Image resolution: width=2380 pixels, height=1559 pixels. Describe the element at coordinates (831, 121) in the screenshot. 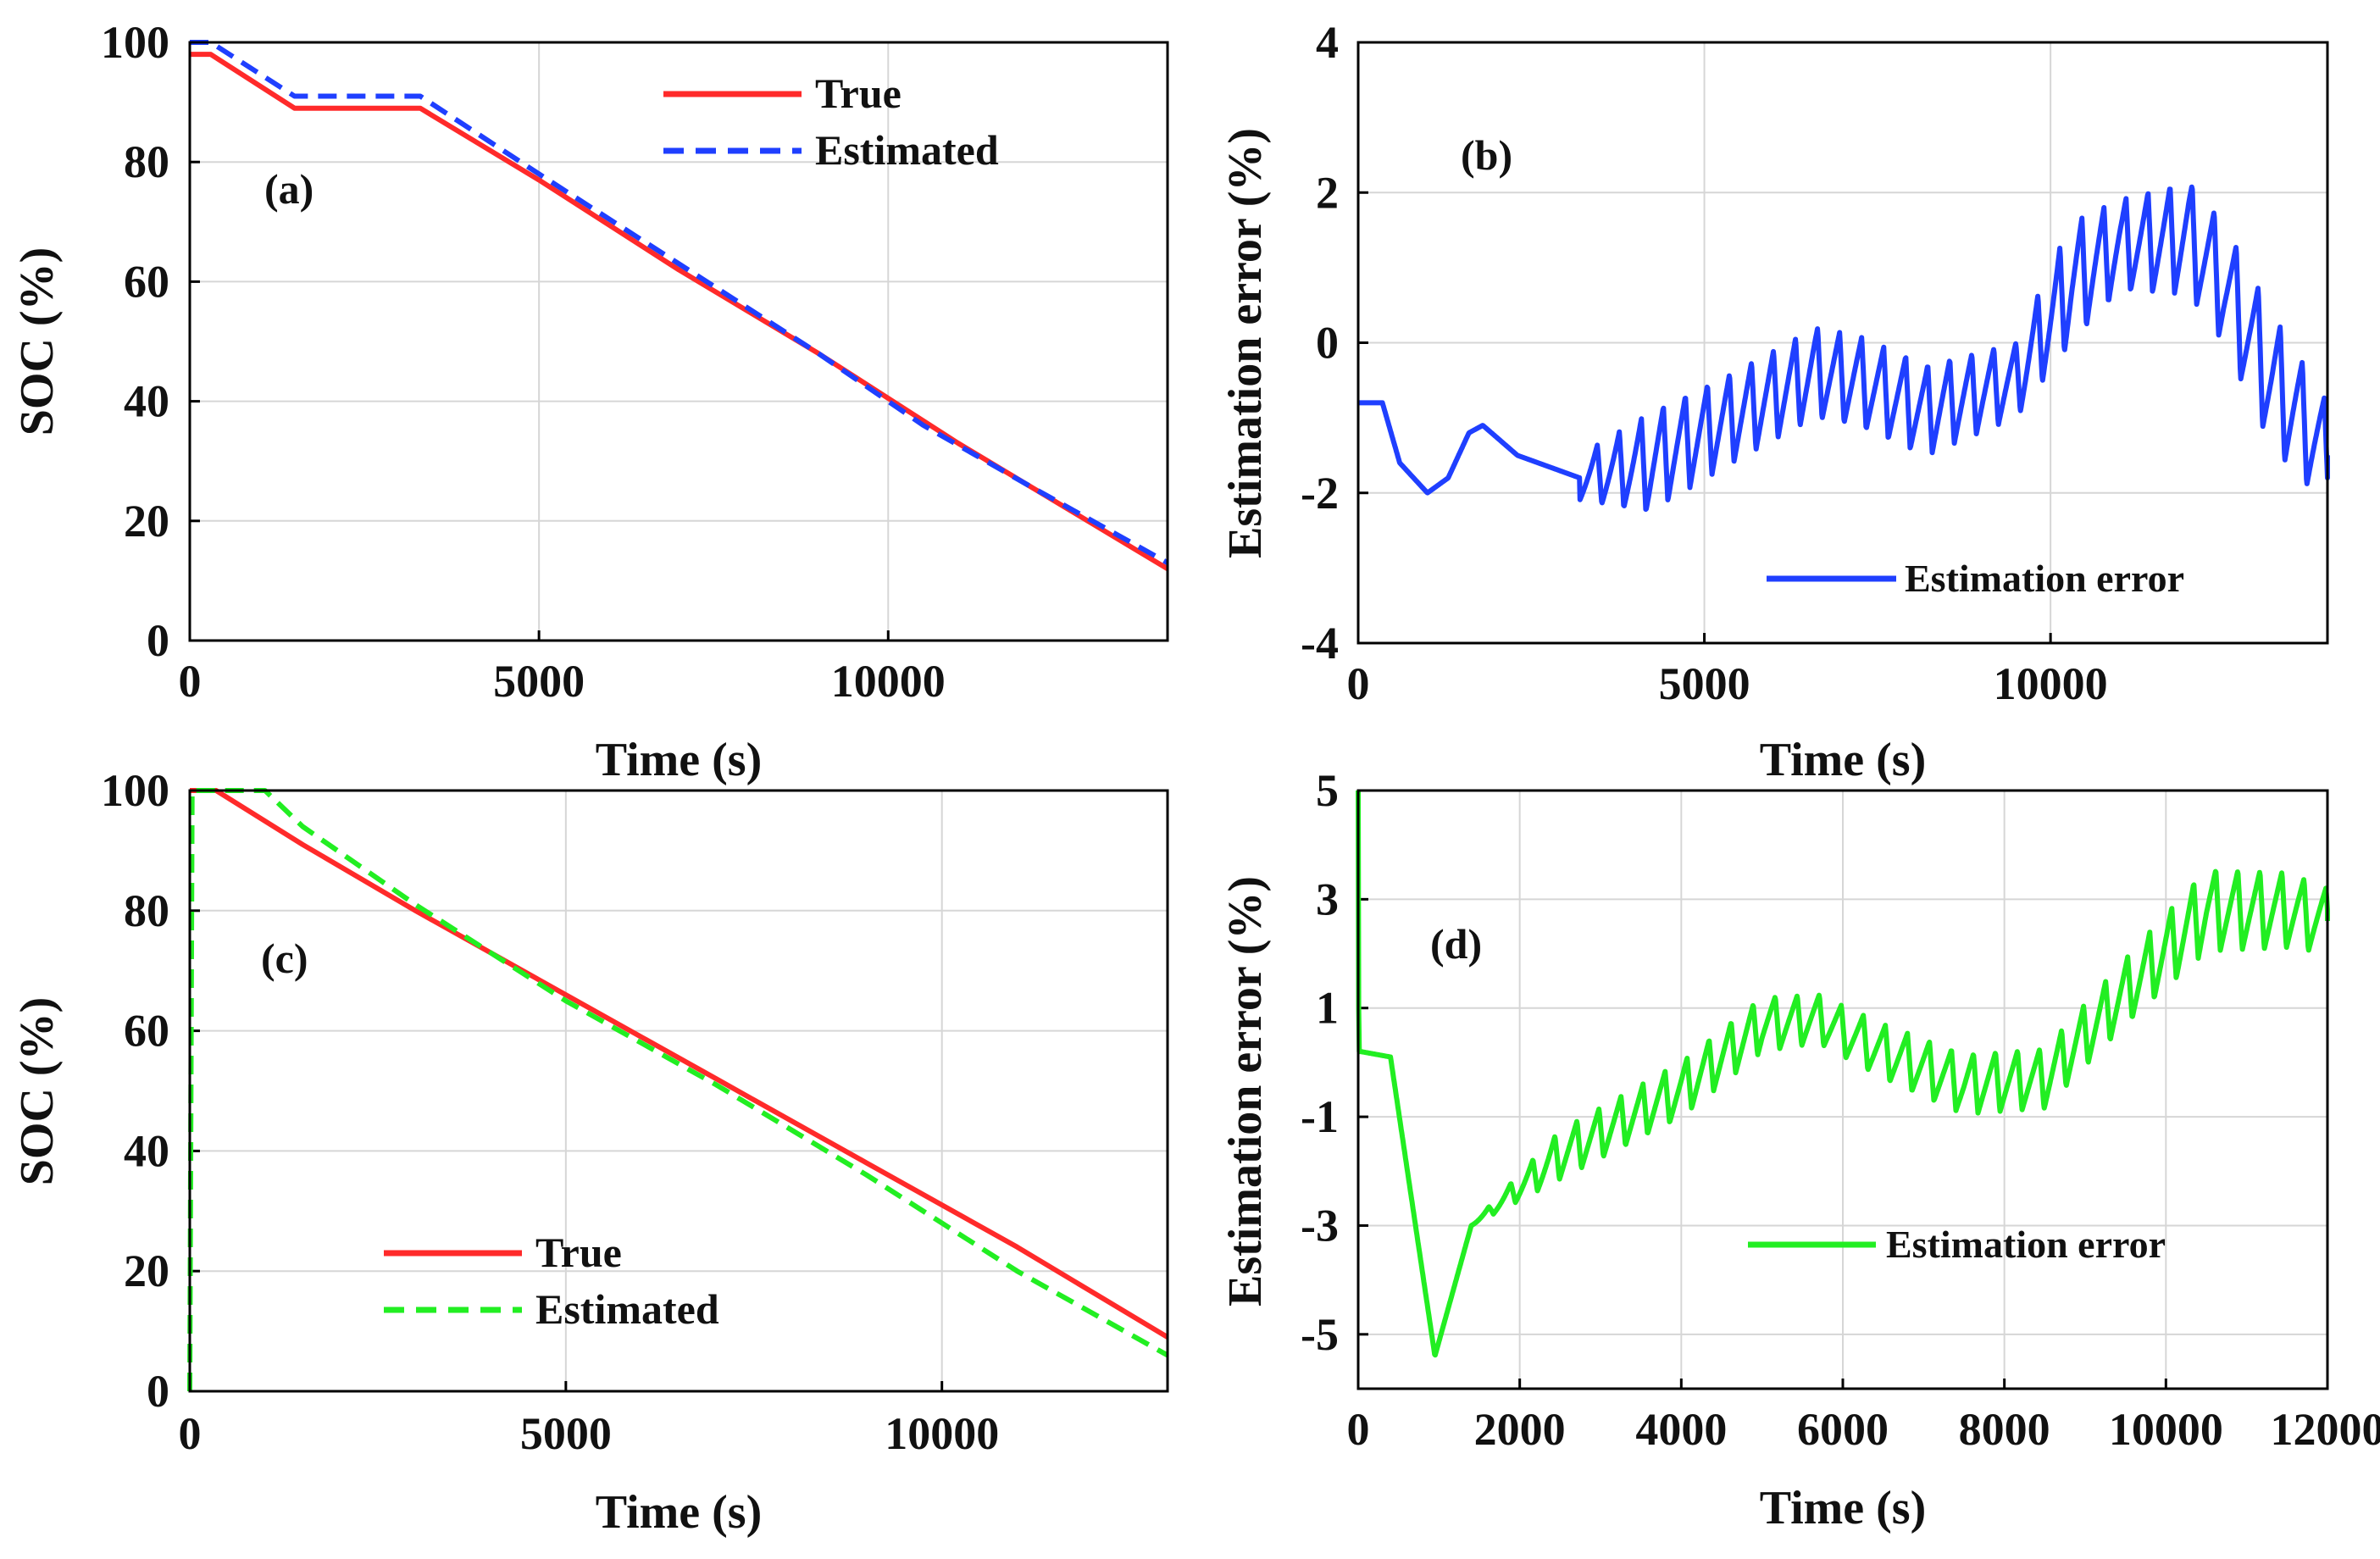

I see `panel-a-legend: True Estimated` at that location.